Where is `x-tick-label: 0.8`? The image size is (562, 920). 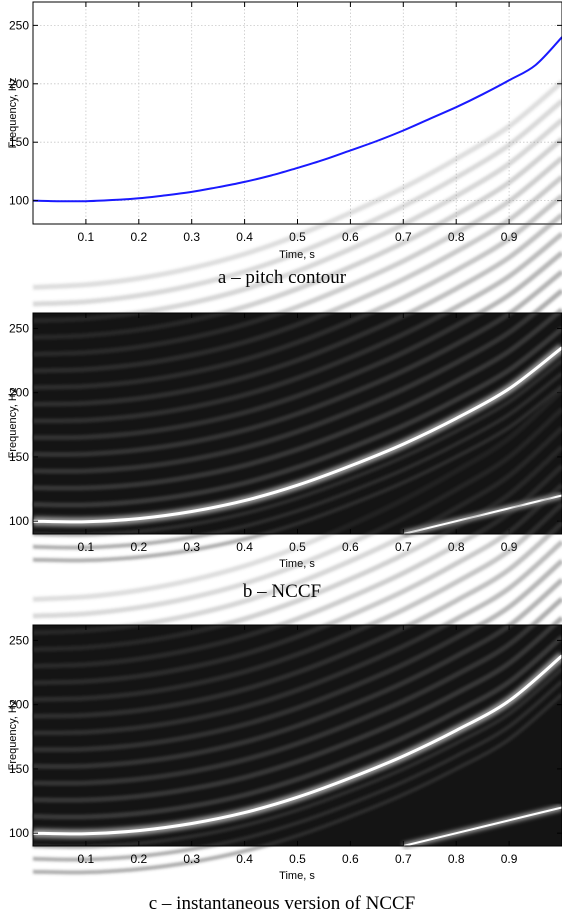
x-tick-label: 0.8 is located at coordinates (456, 859).